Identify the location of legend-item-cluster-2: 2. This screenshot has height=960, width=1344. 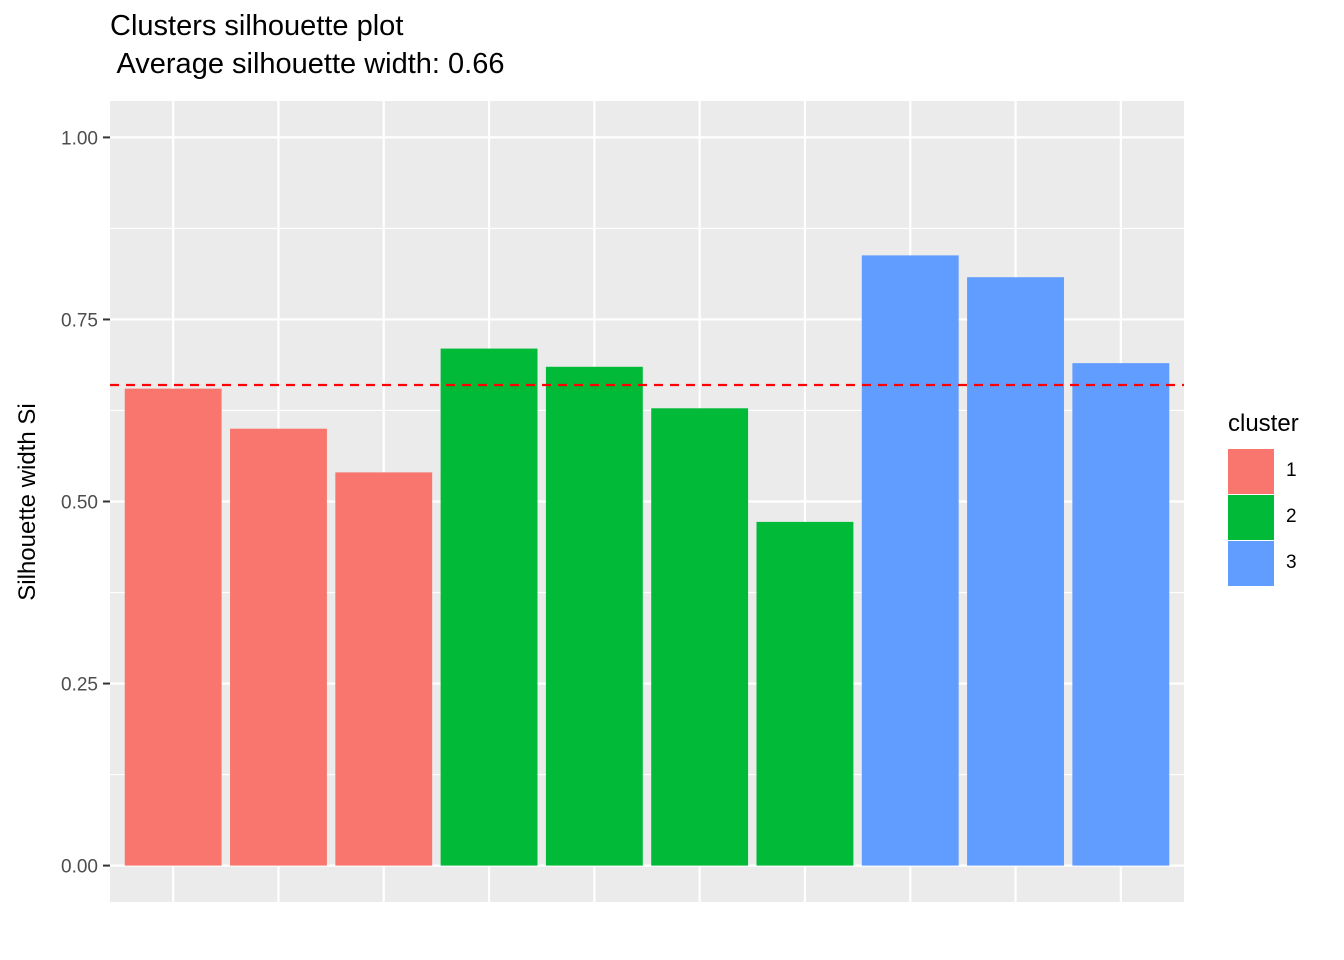
(1263, 517).